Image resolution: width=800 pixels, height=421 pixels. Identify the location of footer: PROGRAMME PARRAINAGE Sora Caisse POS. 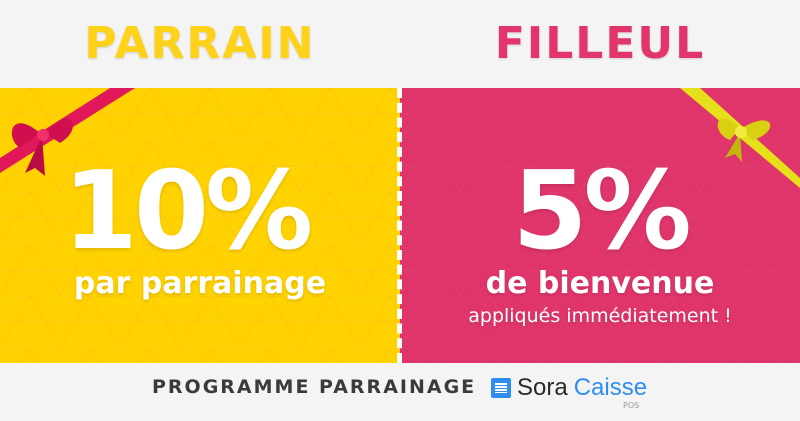
(400, 391).